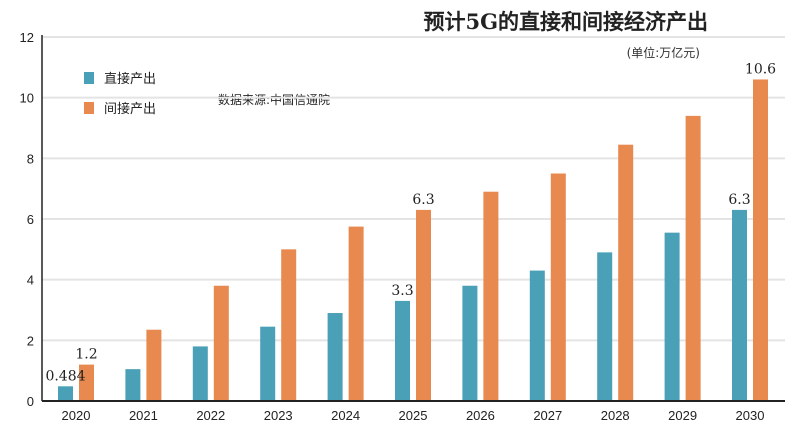  Describe the element at coordinates (739, 305) in the screenshot. I see `bar-direct-2030` at that location.